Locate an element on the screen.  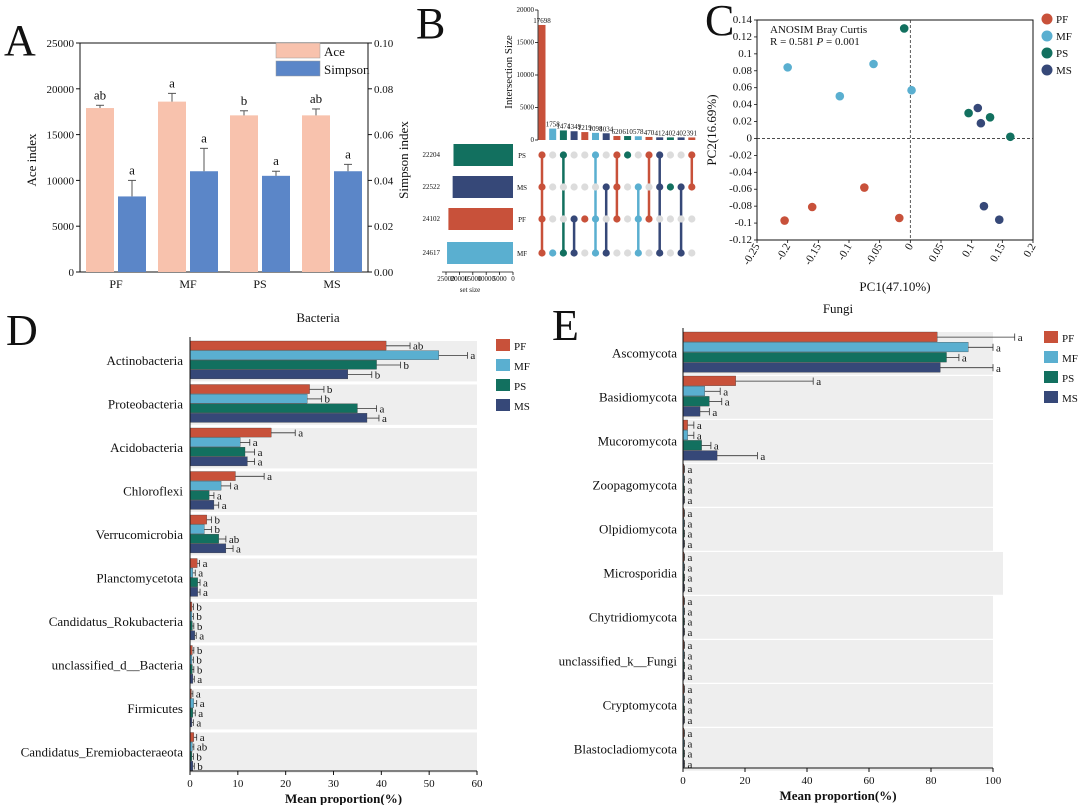
y-axis-label: Intersection Size is located at coordinates (509, 72).